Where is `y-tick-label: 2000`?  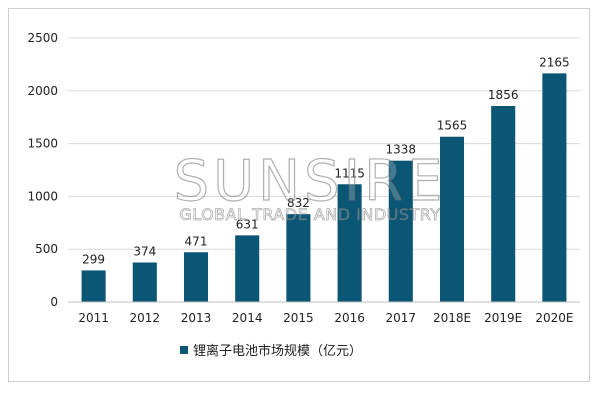 y-tick-label: 2000 is located at coordinates (42, 91).